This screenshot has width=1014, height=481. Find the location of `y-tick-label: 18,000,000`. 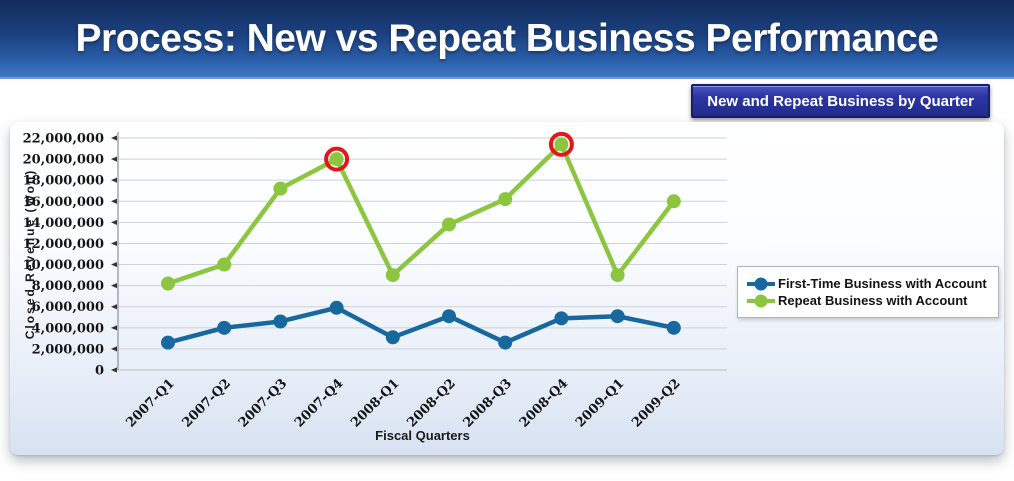

y-tick-label: 18,000,000 is located at coordinates (63, 181).